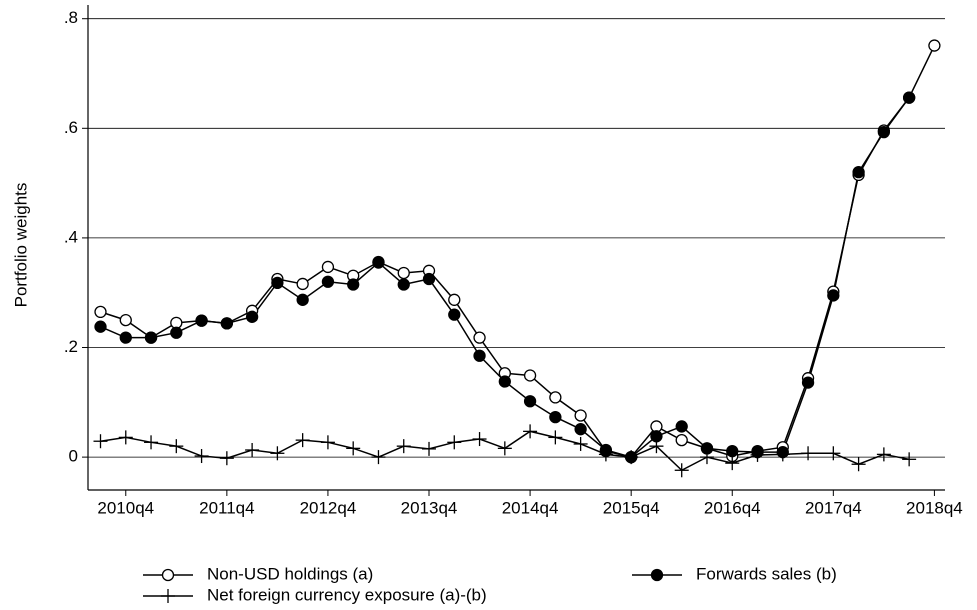 Image resolution: width=977 pixels, height=610 pixels. I want to click on x-tick-label: 2011q4, so click(226, 507).